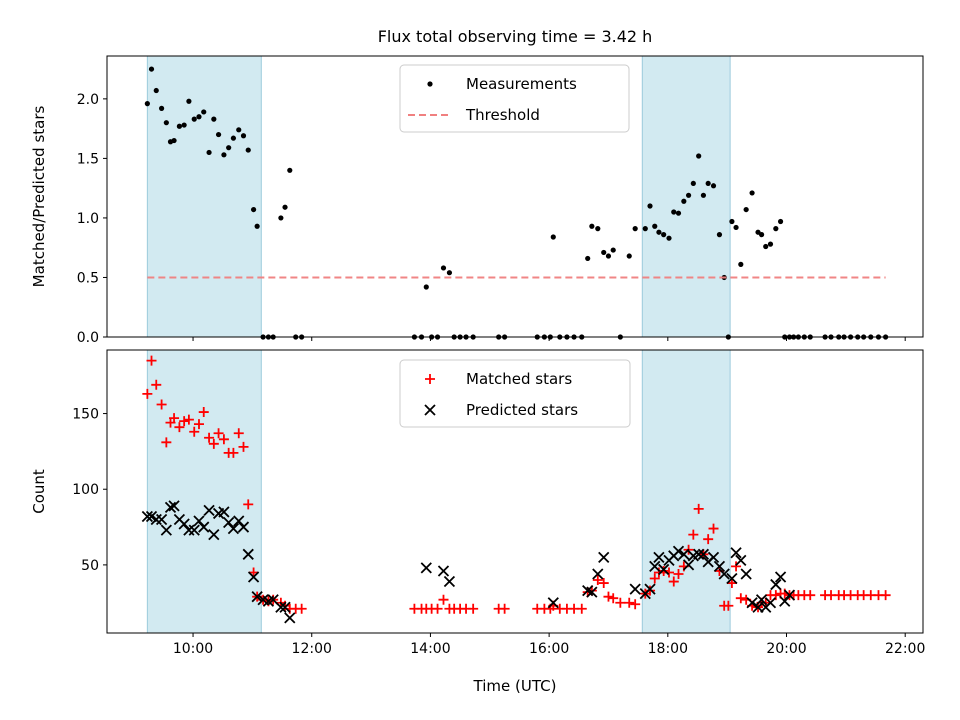 The height and width of the screenshot is (720, 960). What do you see at coordinates (430, 84) in the screenshot?
I see `legend-measurement-swatch` at bounding box center [430, 84].